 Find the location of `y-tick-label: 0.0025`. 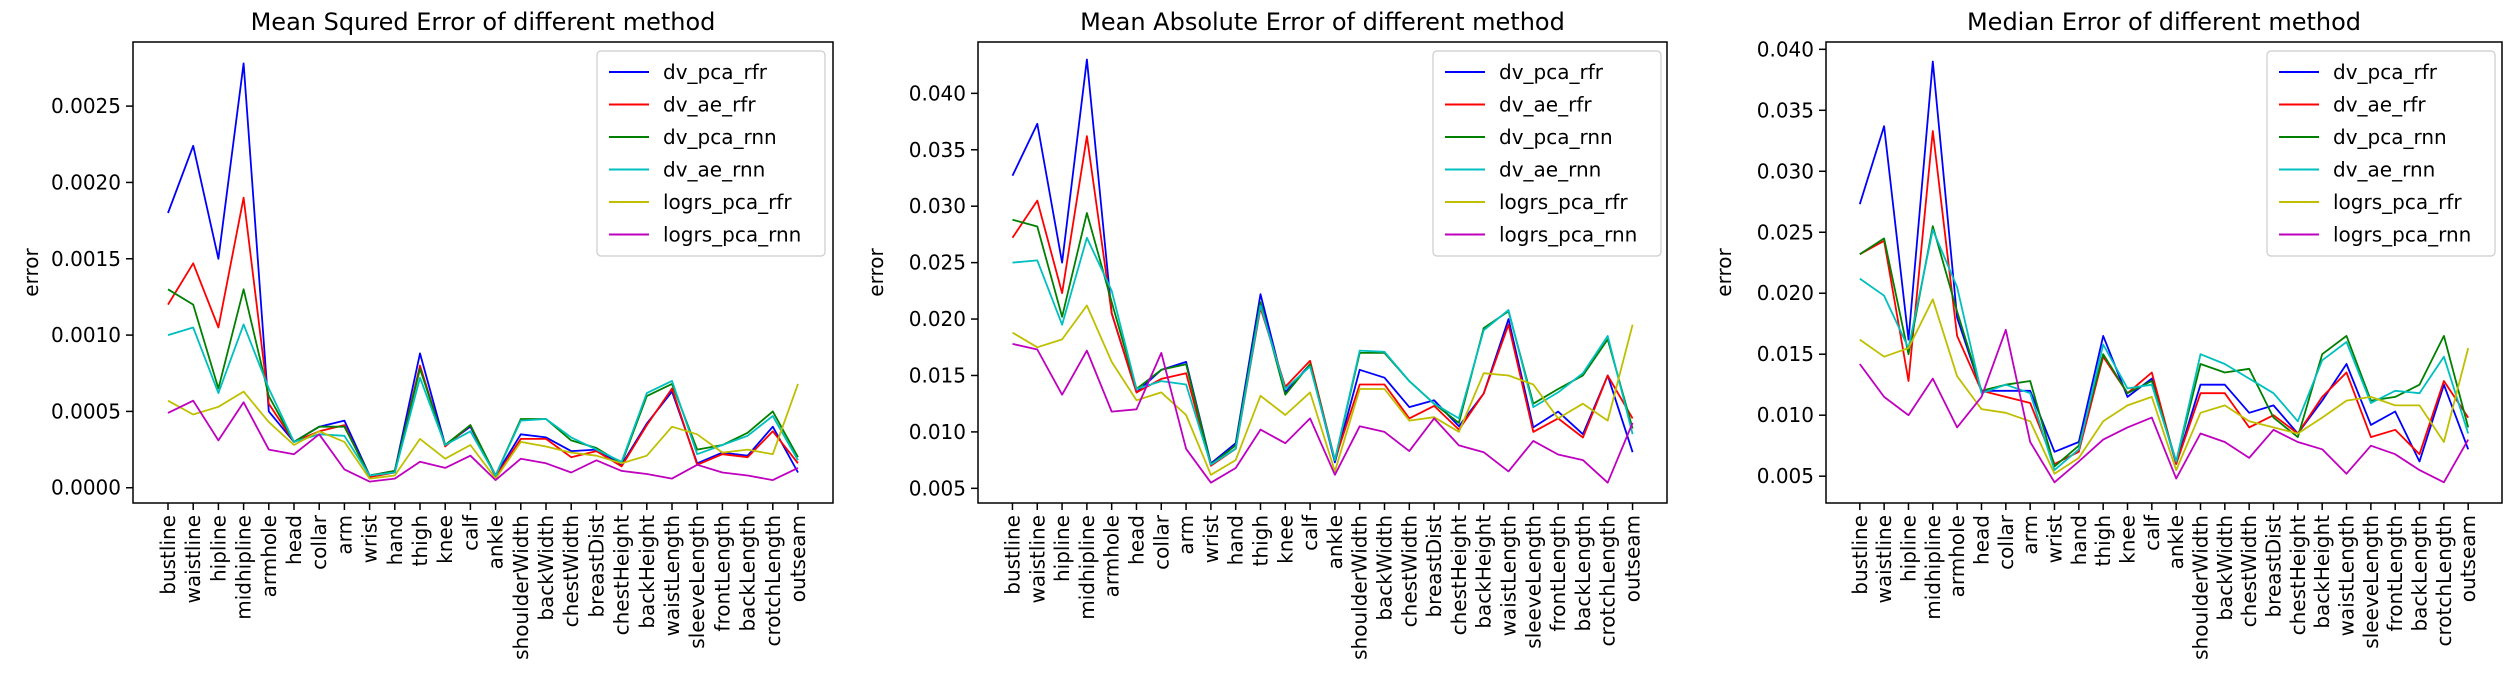

y-tick-label: 0.0025 is located at coordinates (86, 106).